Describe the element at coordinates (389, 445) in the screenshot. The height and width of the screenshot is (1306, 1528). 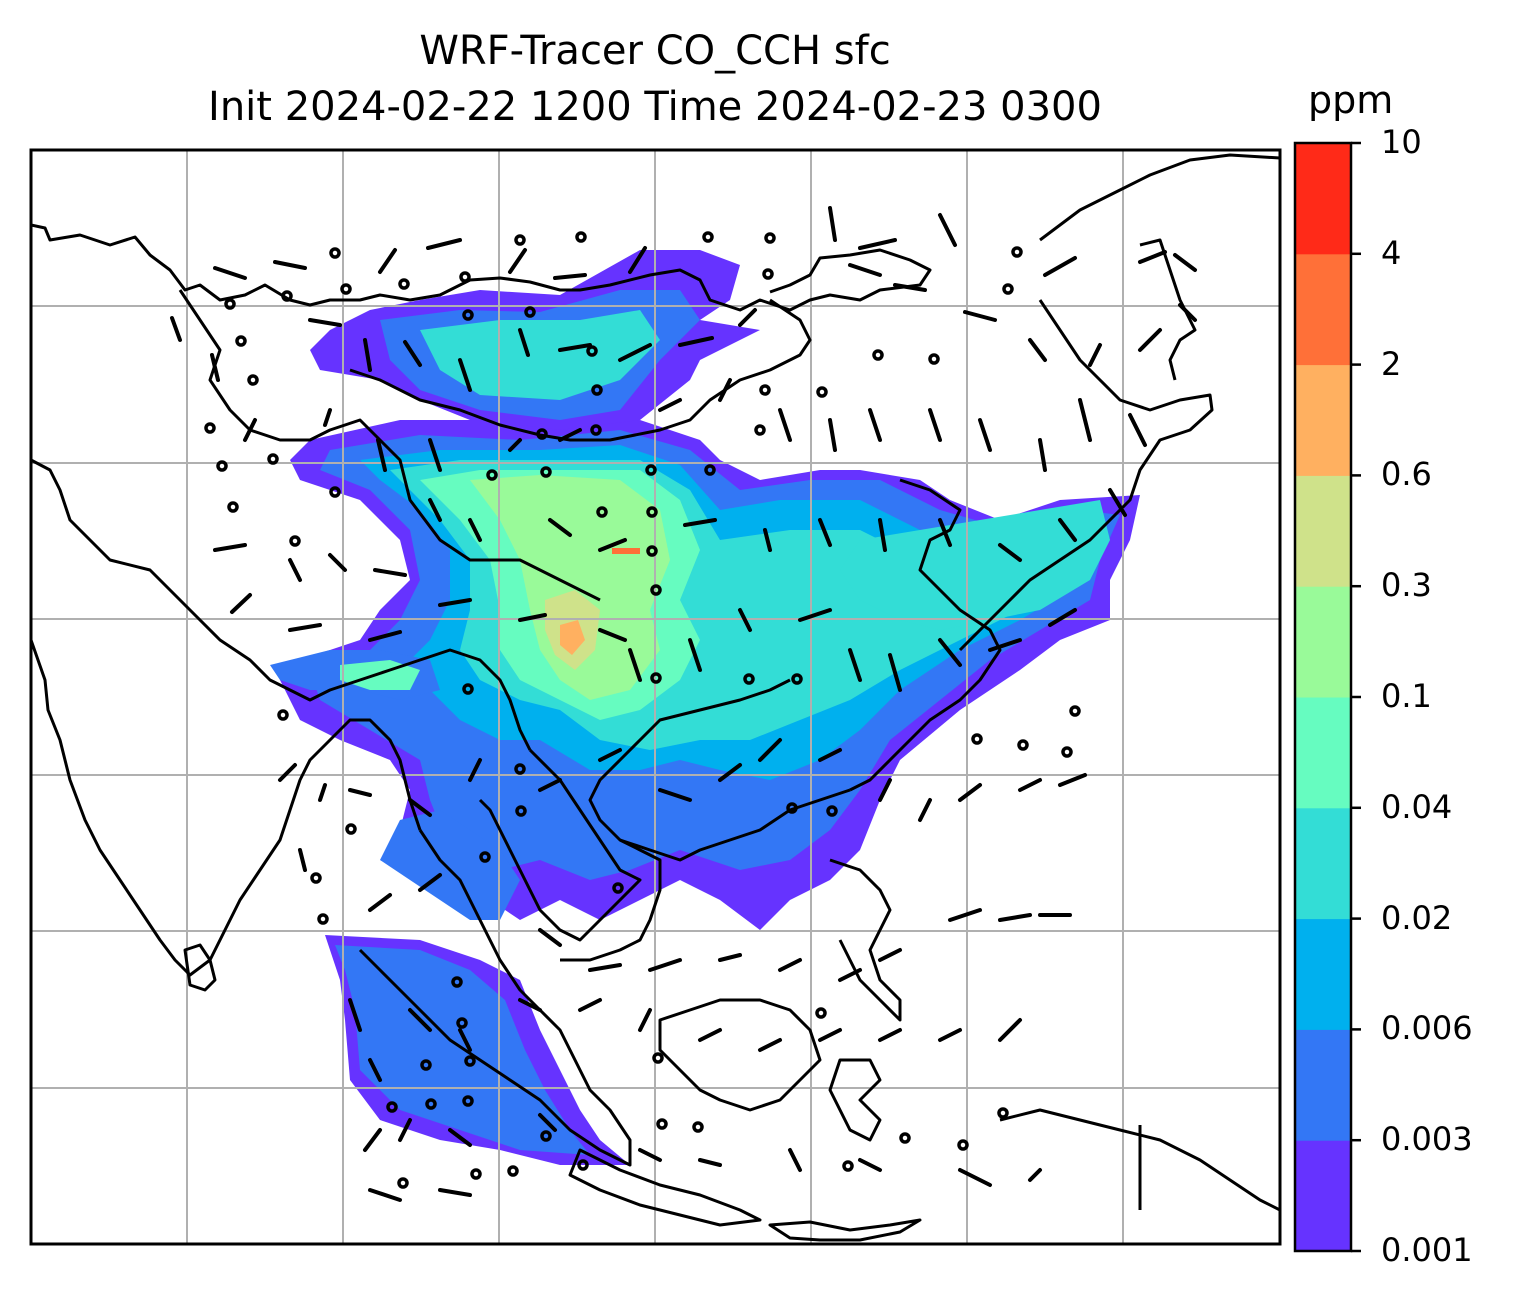
I see `border-himalaya` at that location.